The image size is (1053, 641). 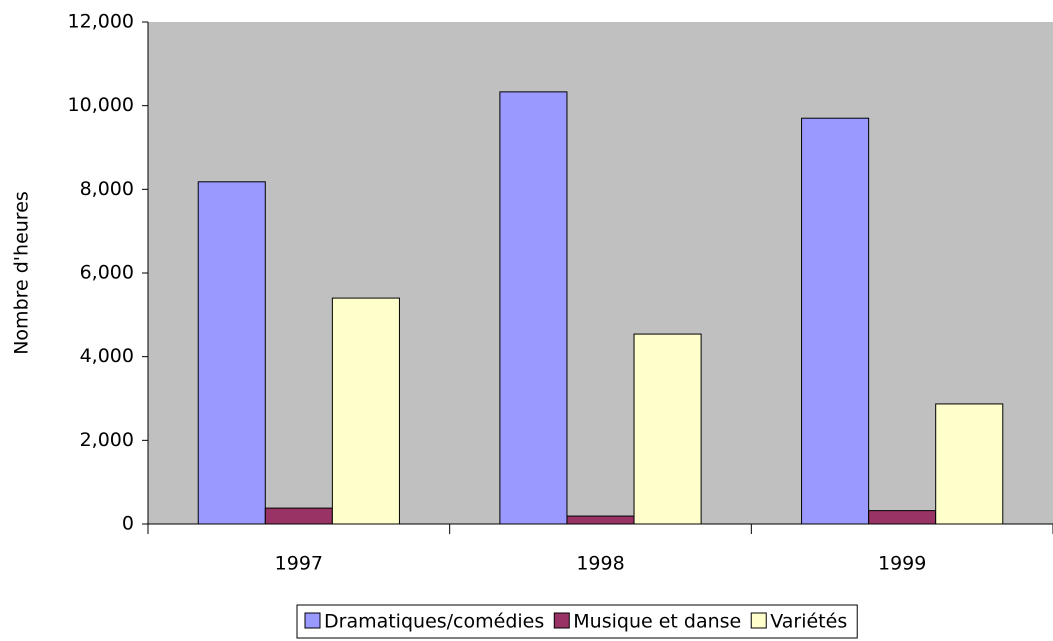 I want to click on y-tick-label: 2,000, so click(x=107, y=440).